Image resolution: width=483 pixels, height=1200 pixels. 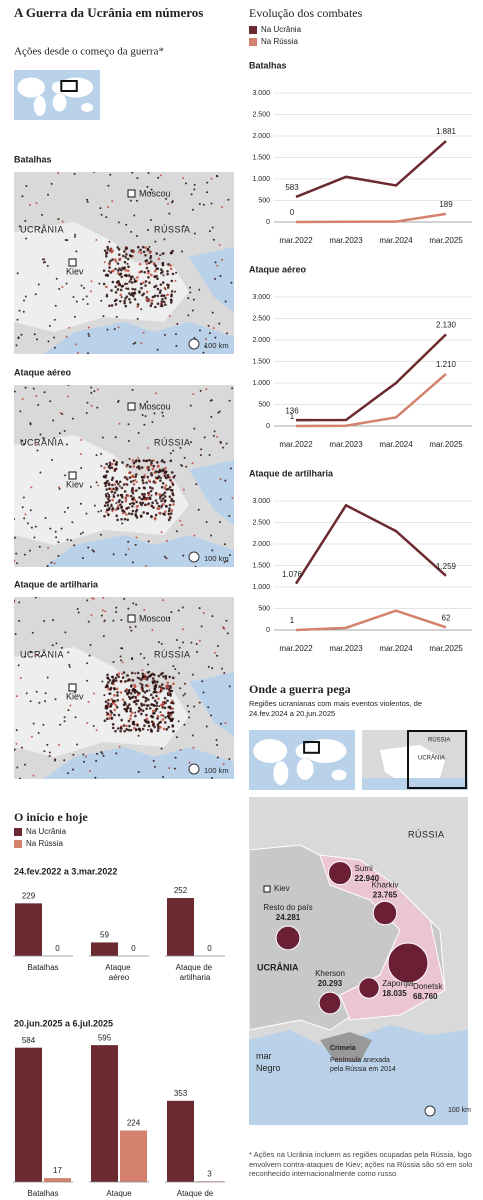 I want to click on crimea-label: Crimeia, so click(x=343, y=1048).